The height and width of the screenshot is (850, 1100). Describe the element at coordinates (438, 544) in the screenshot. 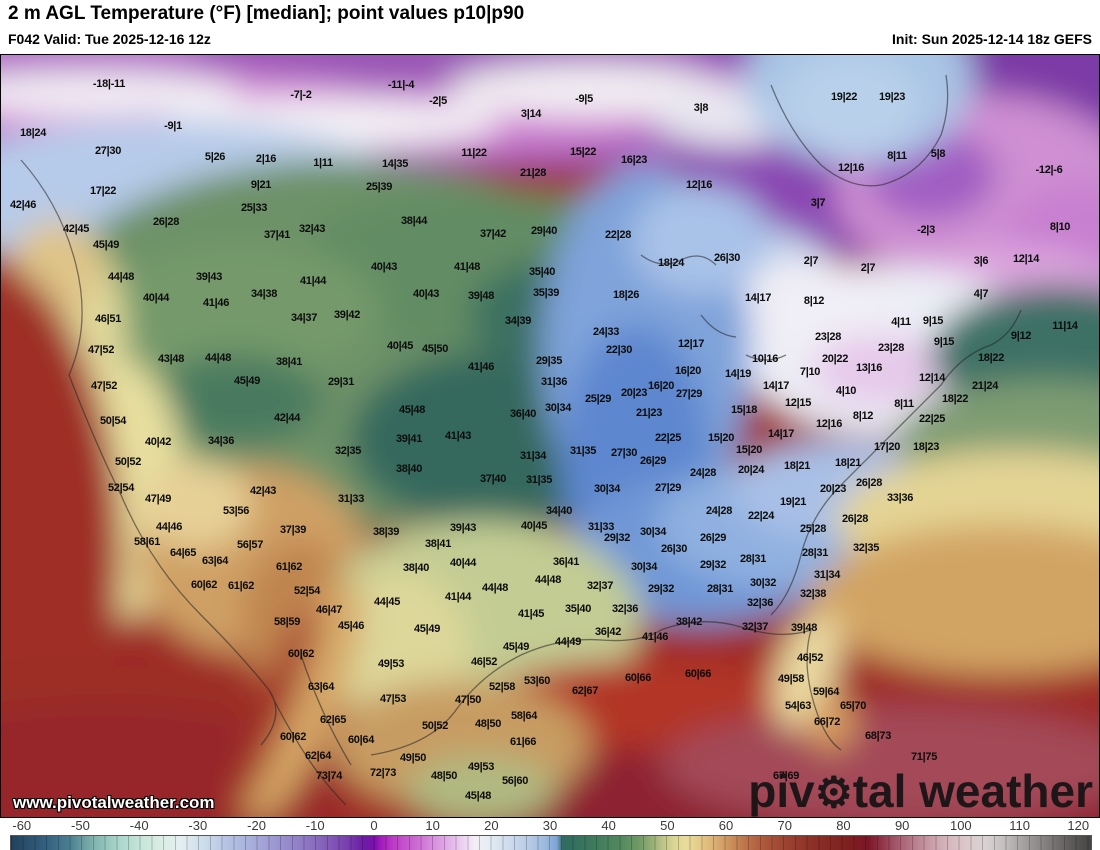

I see `point-value: 38|41` at that location.